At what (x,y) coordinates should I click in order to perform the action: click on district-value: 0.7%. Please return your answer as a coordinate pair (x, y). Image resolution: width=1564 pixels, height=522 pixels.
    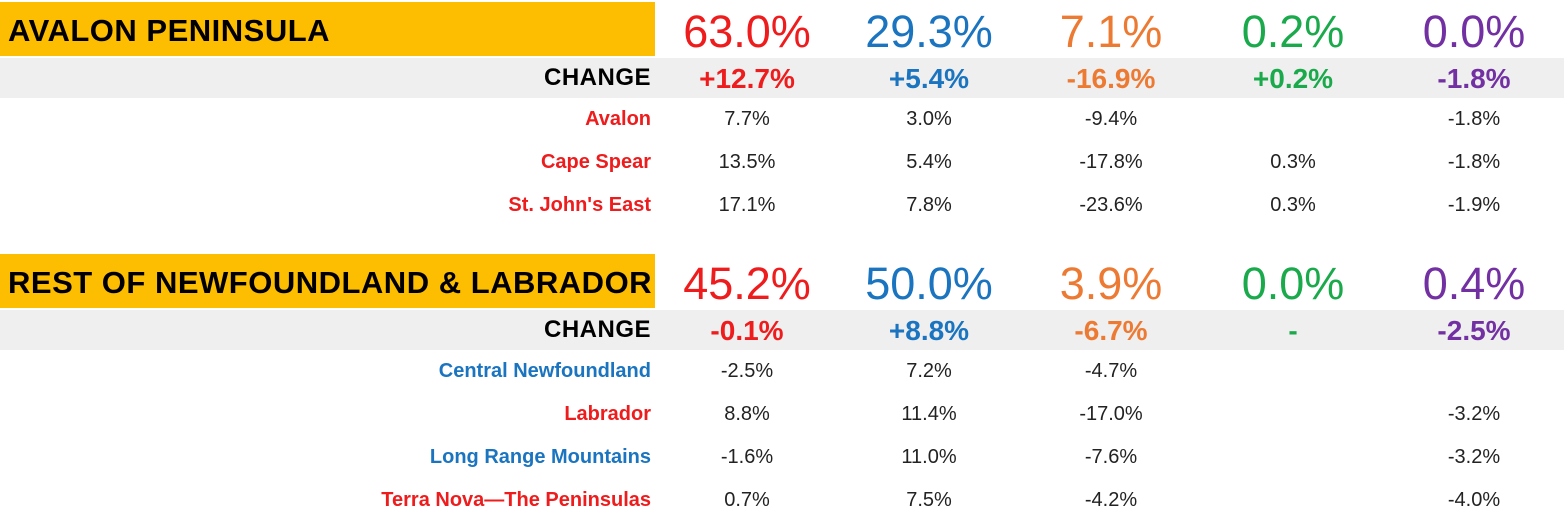
    Looking at the image, I should click on (747, 500).